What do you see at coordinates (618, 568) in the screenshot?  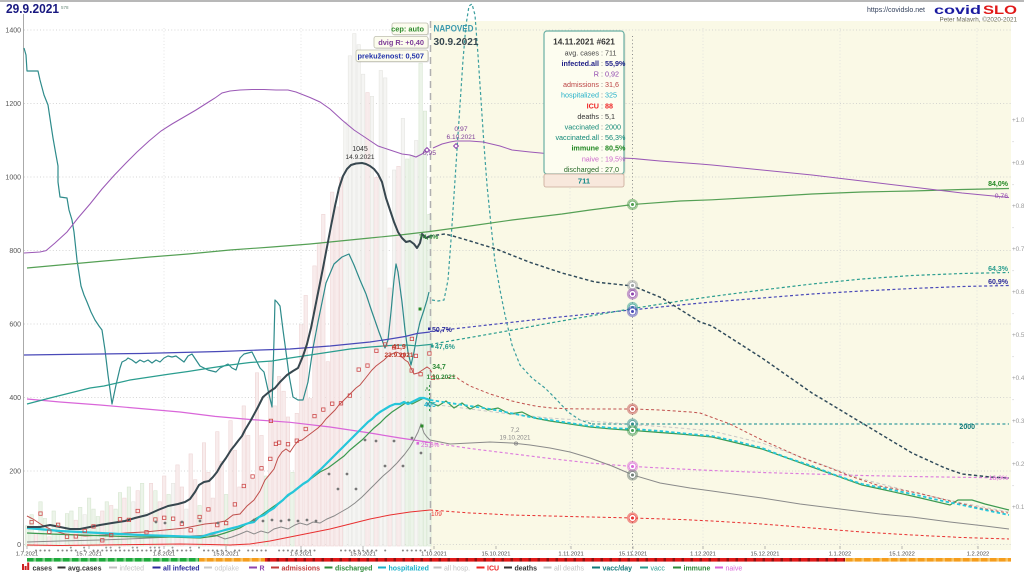 I see `svg-text: vacc/day` at bounding box center [618, 568].